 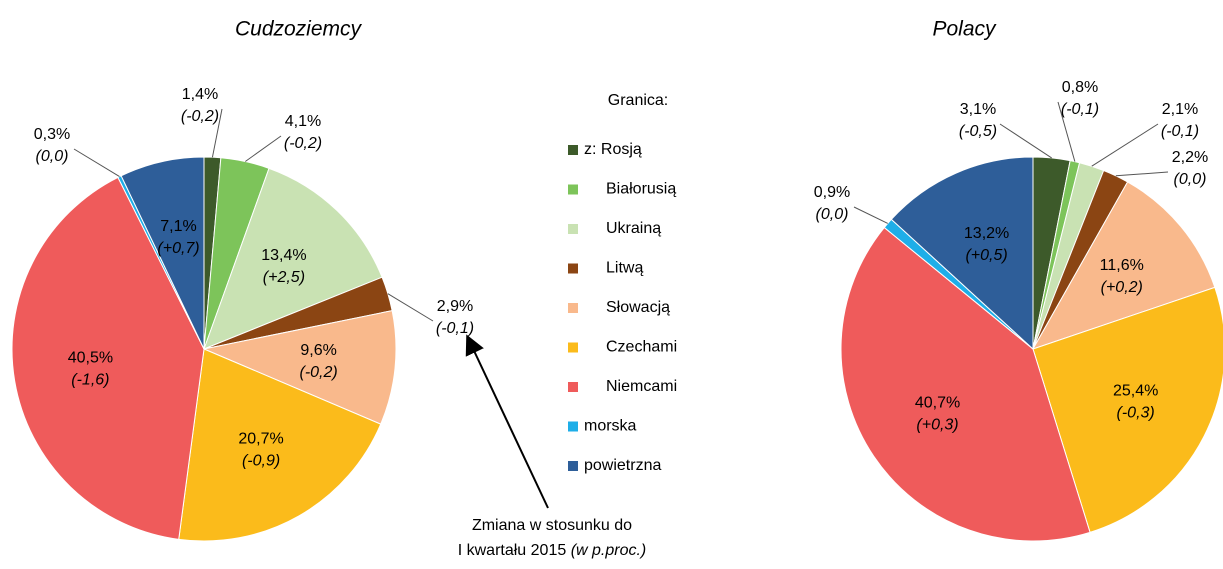 What do you see at coordinates (1190, 157) in the screenshot?
I see `data-label: 2,2%` at bounding box center [1190, 157].